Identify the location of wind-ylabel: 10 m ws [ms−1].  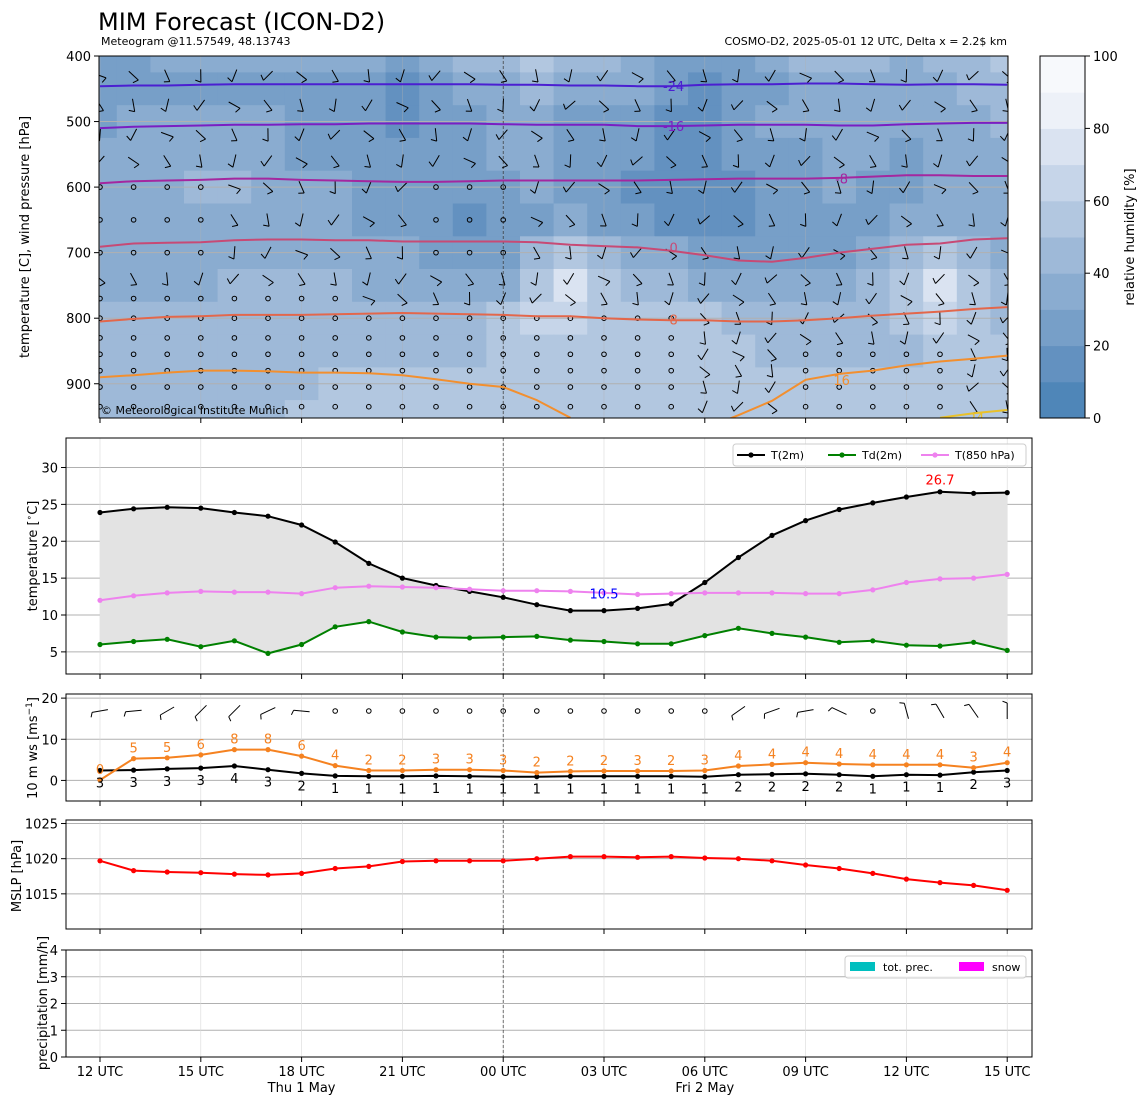
(33, 748).